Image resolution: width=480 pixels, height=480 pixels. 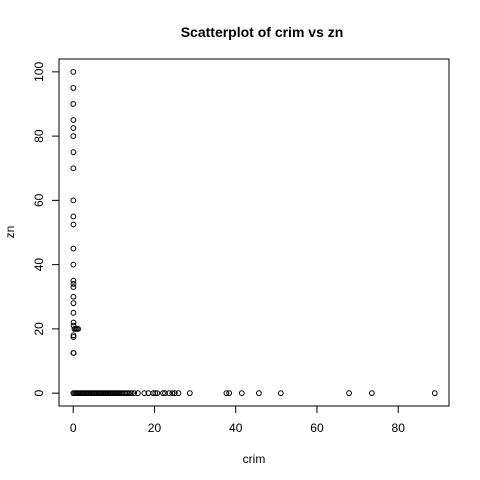 What do you see at coordinates (73, 428) in the screenshot?
I see `x-tick-label: 0` at bounding box center [73, 428].